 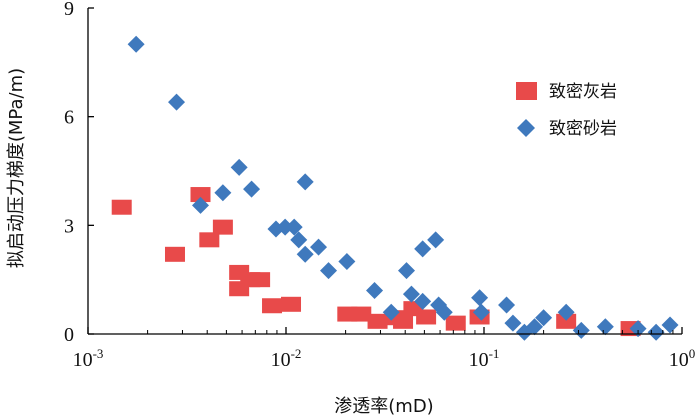 What do you see at coordinates (583, 92) in the screenshot?
I see `legend-label-0: 致密灰岩` at bounding box center [583, 92].